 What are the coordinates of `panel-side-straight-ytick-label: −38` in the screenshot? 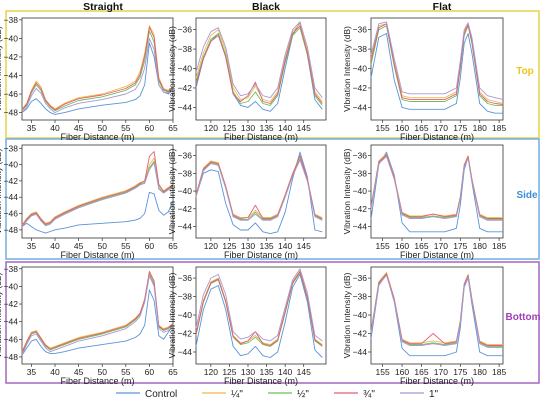 It's located at (11, 148).